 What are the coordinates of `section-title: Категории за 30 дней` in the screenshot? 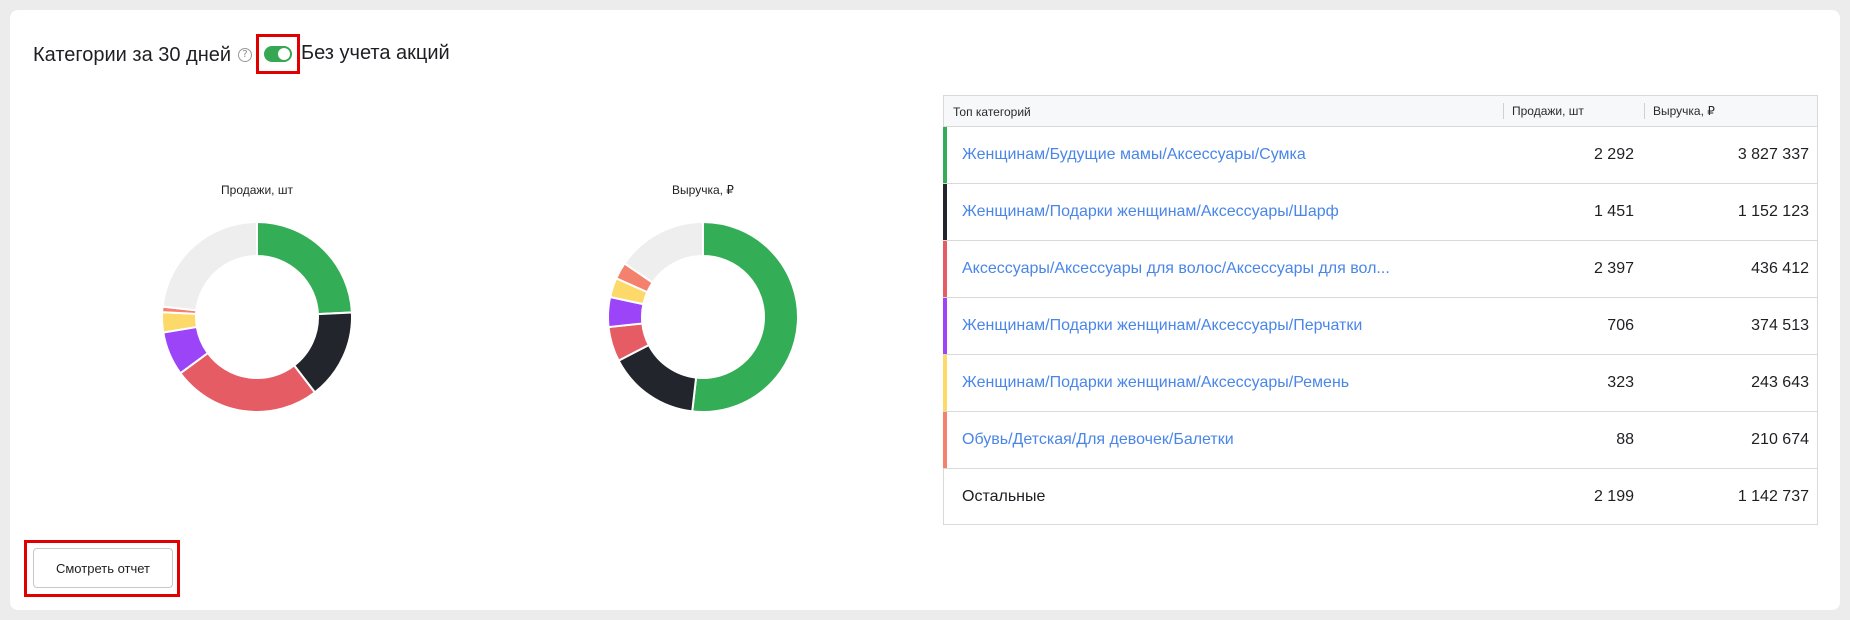 It's located at (132, 54).